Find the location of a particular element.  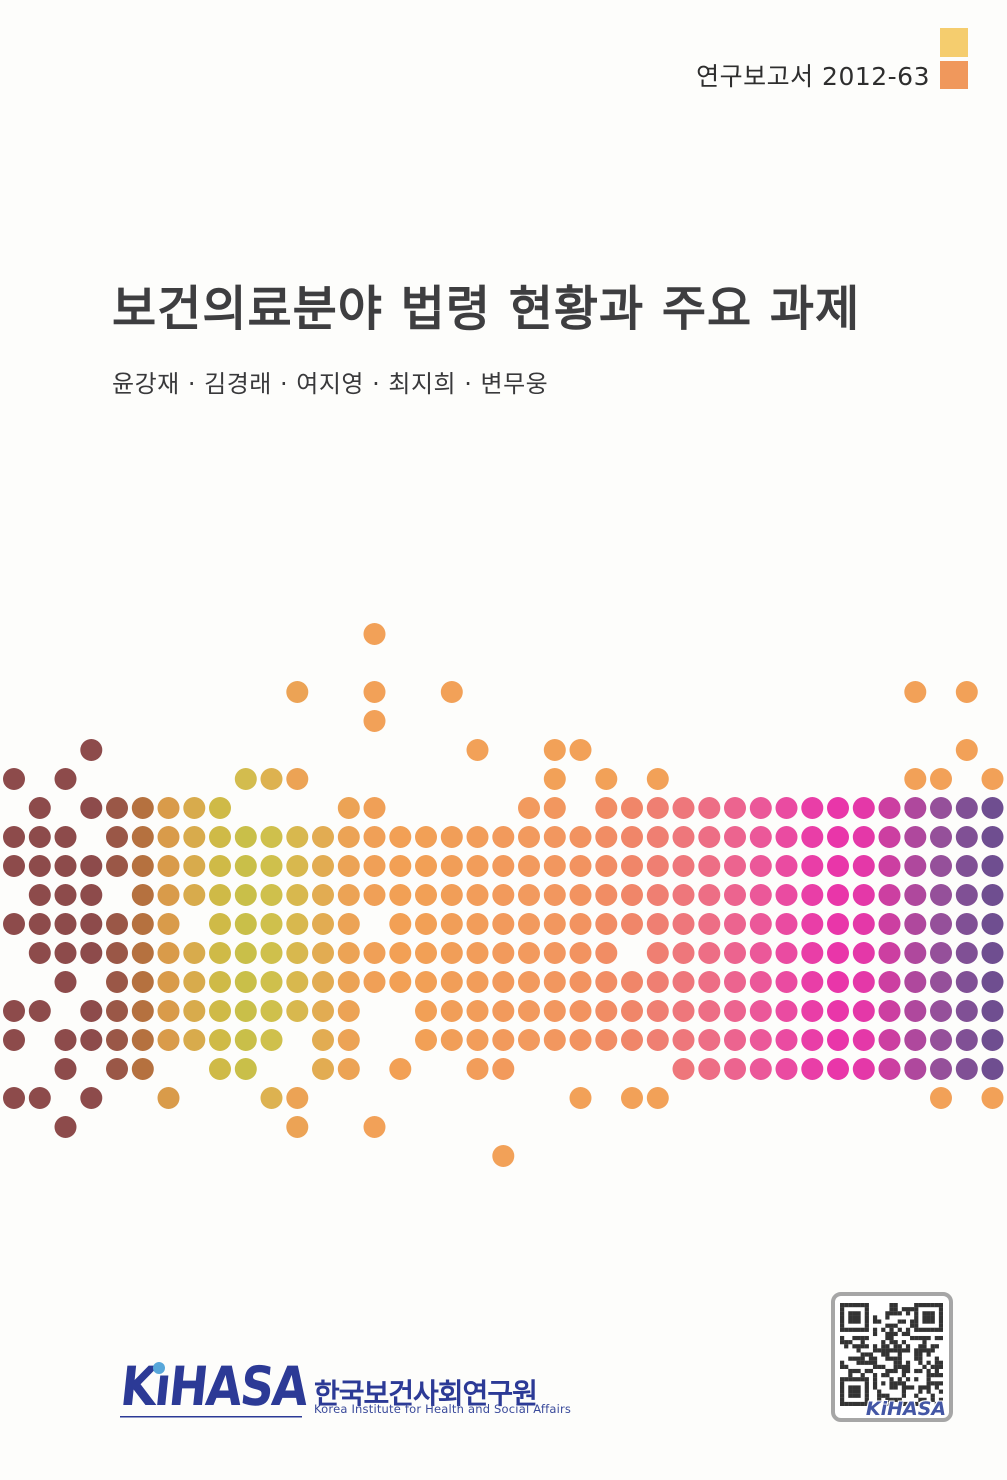

kihasa-wordmark-stripes is located at coordinates (211, 1418).